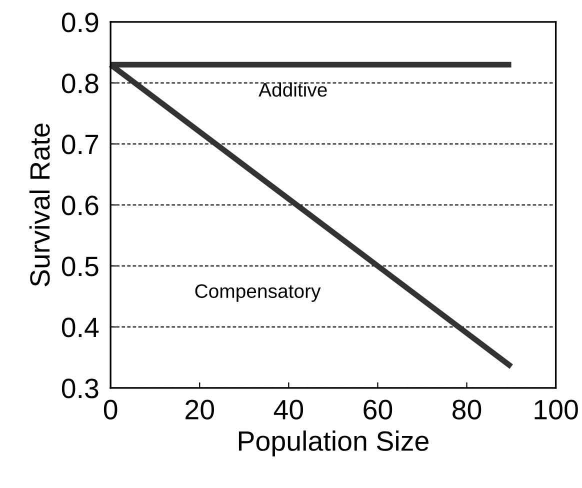 Image resolution: width=582 pixels, height=488 pixels. I want to click on x-tick-label: 100, so click(556, 410).